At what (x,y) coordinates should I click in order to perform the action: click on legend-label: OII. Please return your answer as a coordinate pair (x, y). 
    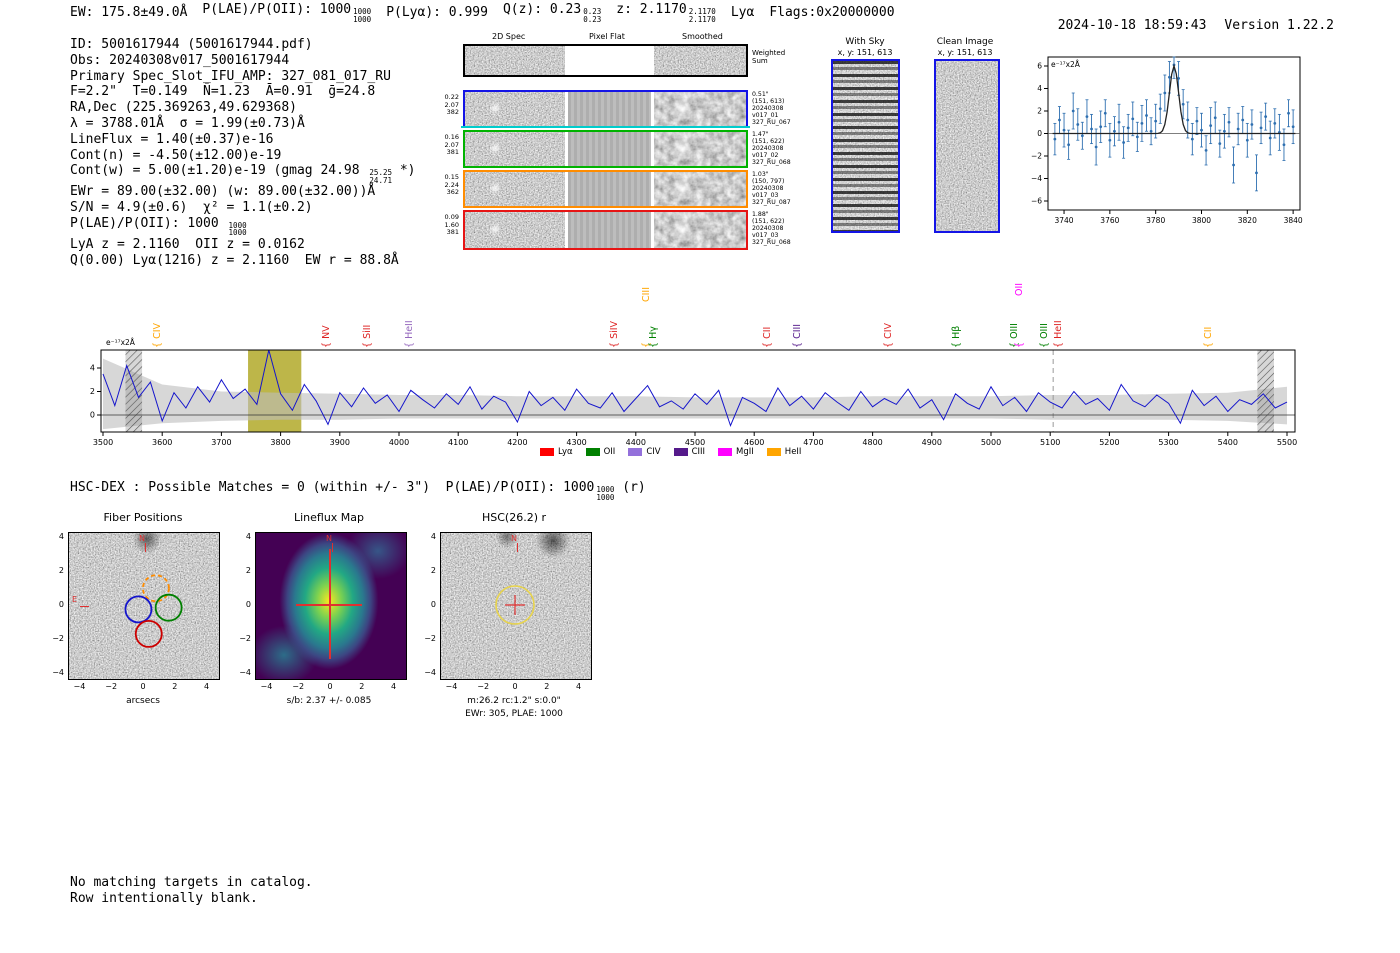
    Looking at the image, I should click on (609, 452).